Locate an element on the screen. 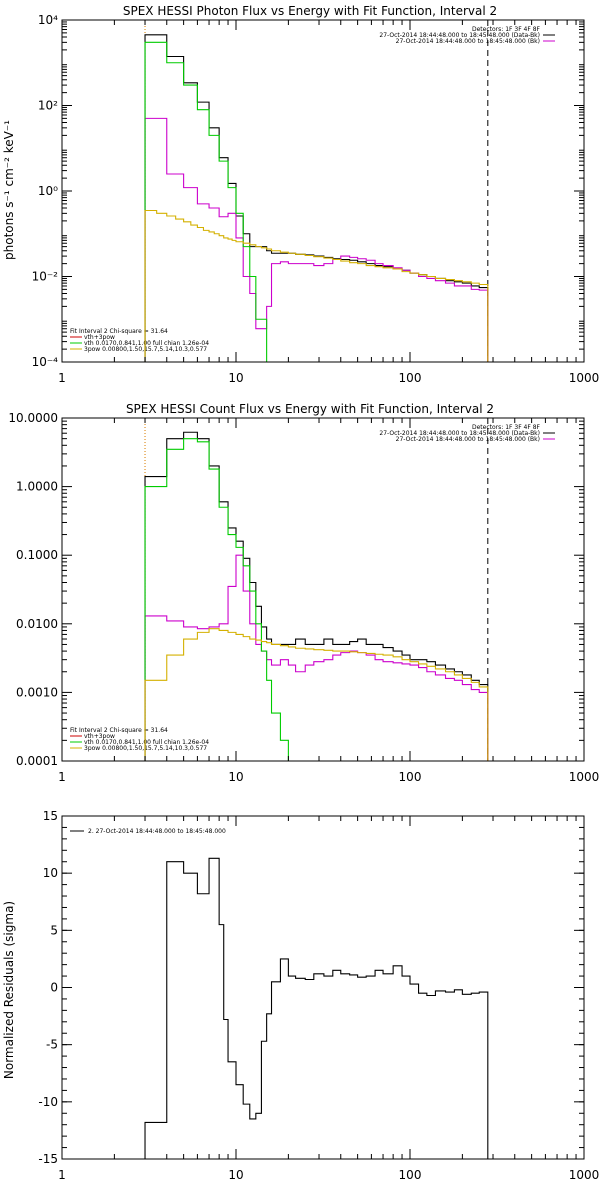 This screenshot has height=1204, width=600. panel-1-fit-text: Fit Interval 2 Chi-square = 31.64 is located at coordinates (119, 331).